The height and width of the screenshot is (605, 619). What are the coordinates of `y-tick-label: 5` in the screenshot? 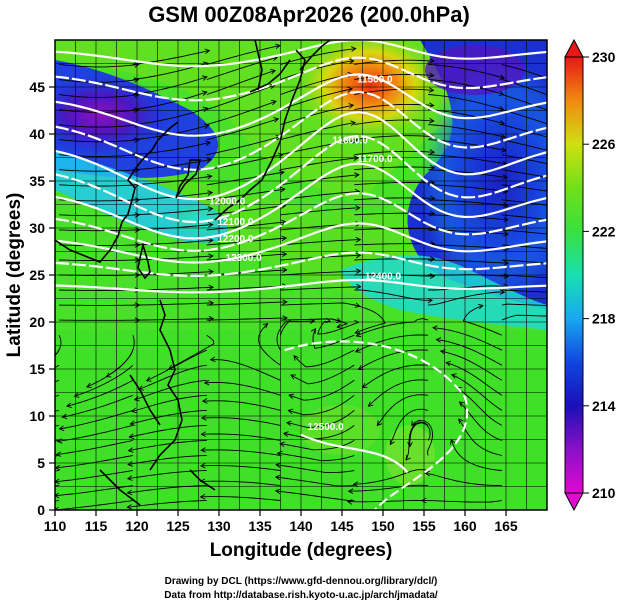 It's located at (41, 463).